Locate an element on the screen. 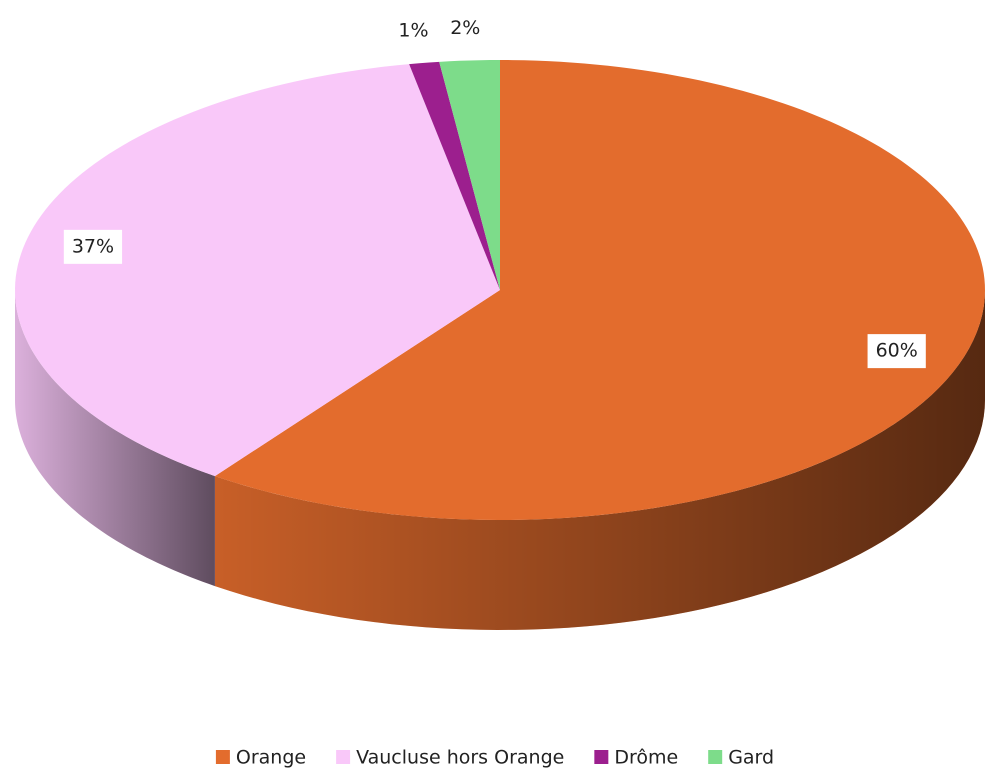 The width and height of the screenshot is (990, 771). data-label: 1% is located at coordinates (413, 31).